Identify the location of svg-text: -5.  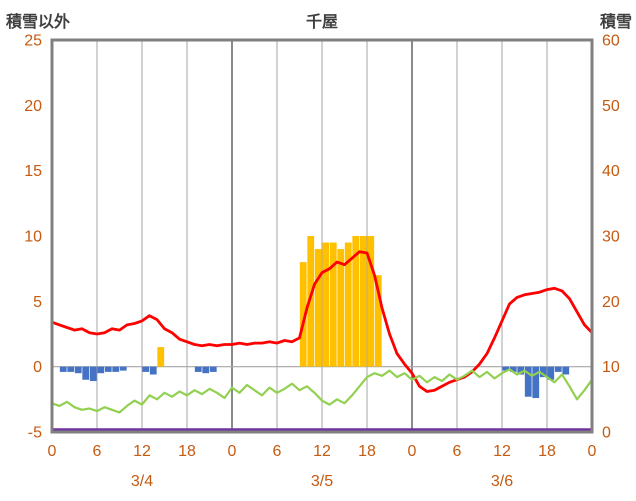
(35, 433).